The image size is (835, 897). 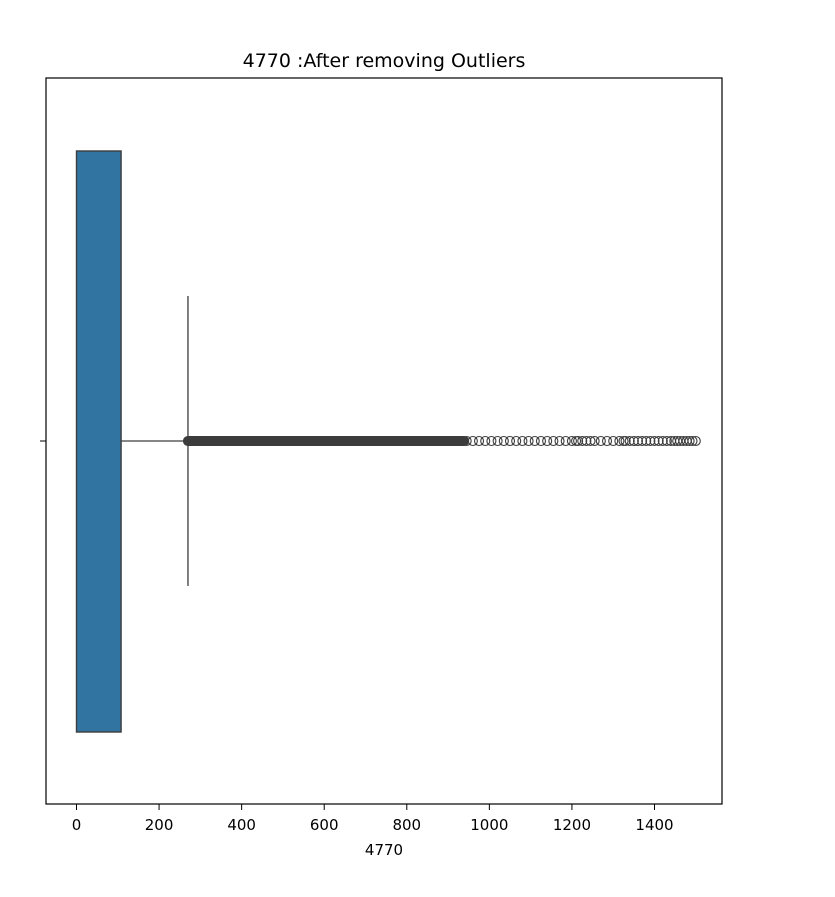 I want to click on x-axis: 0 200 400 600 800 1000 1200 1400, so click(x=373, y=819).